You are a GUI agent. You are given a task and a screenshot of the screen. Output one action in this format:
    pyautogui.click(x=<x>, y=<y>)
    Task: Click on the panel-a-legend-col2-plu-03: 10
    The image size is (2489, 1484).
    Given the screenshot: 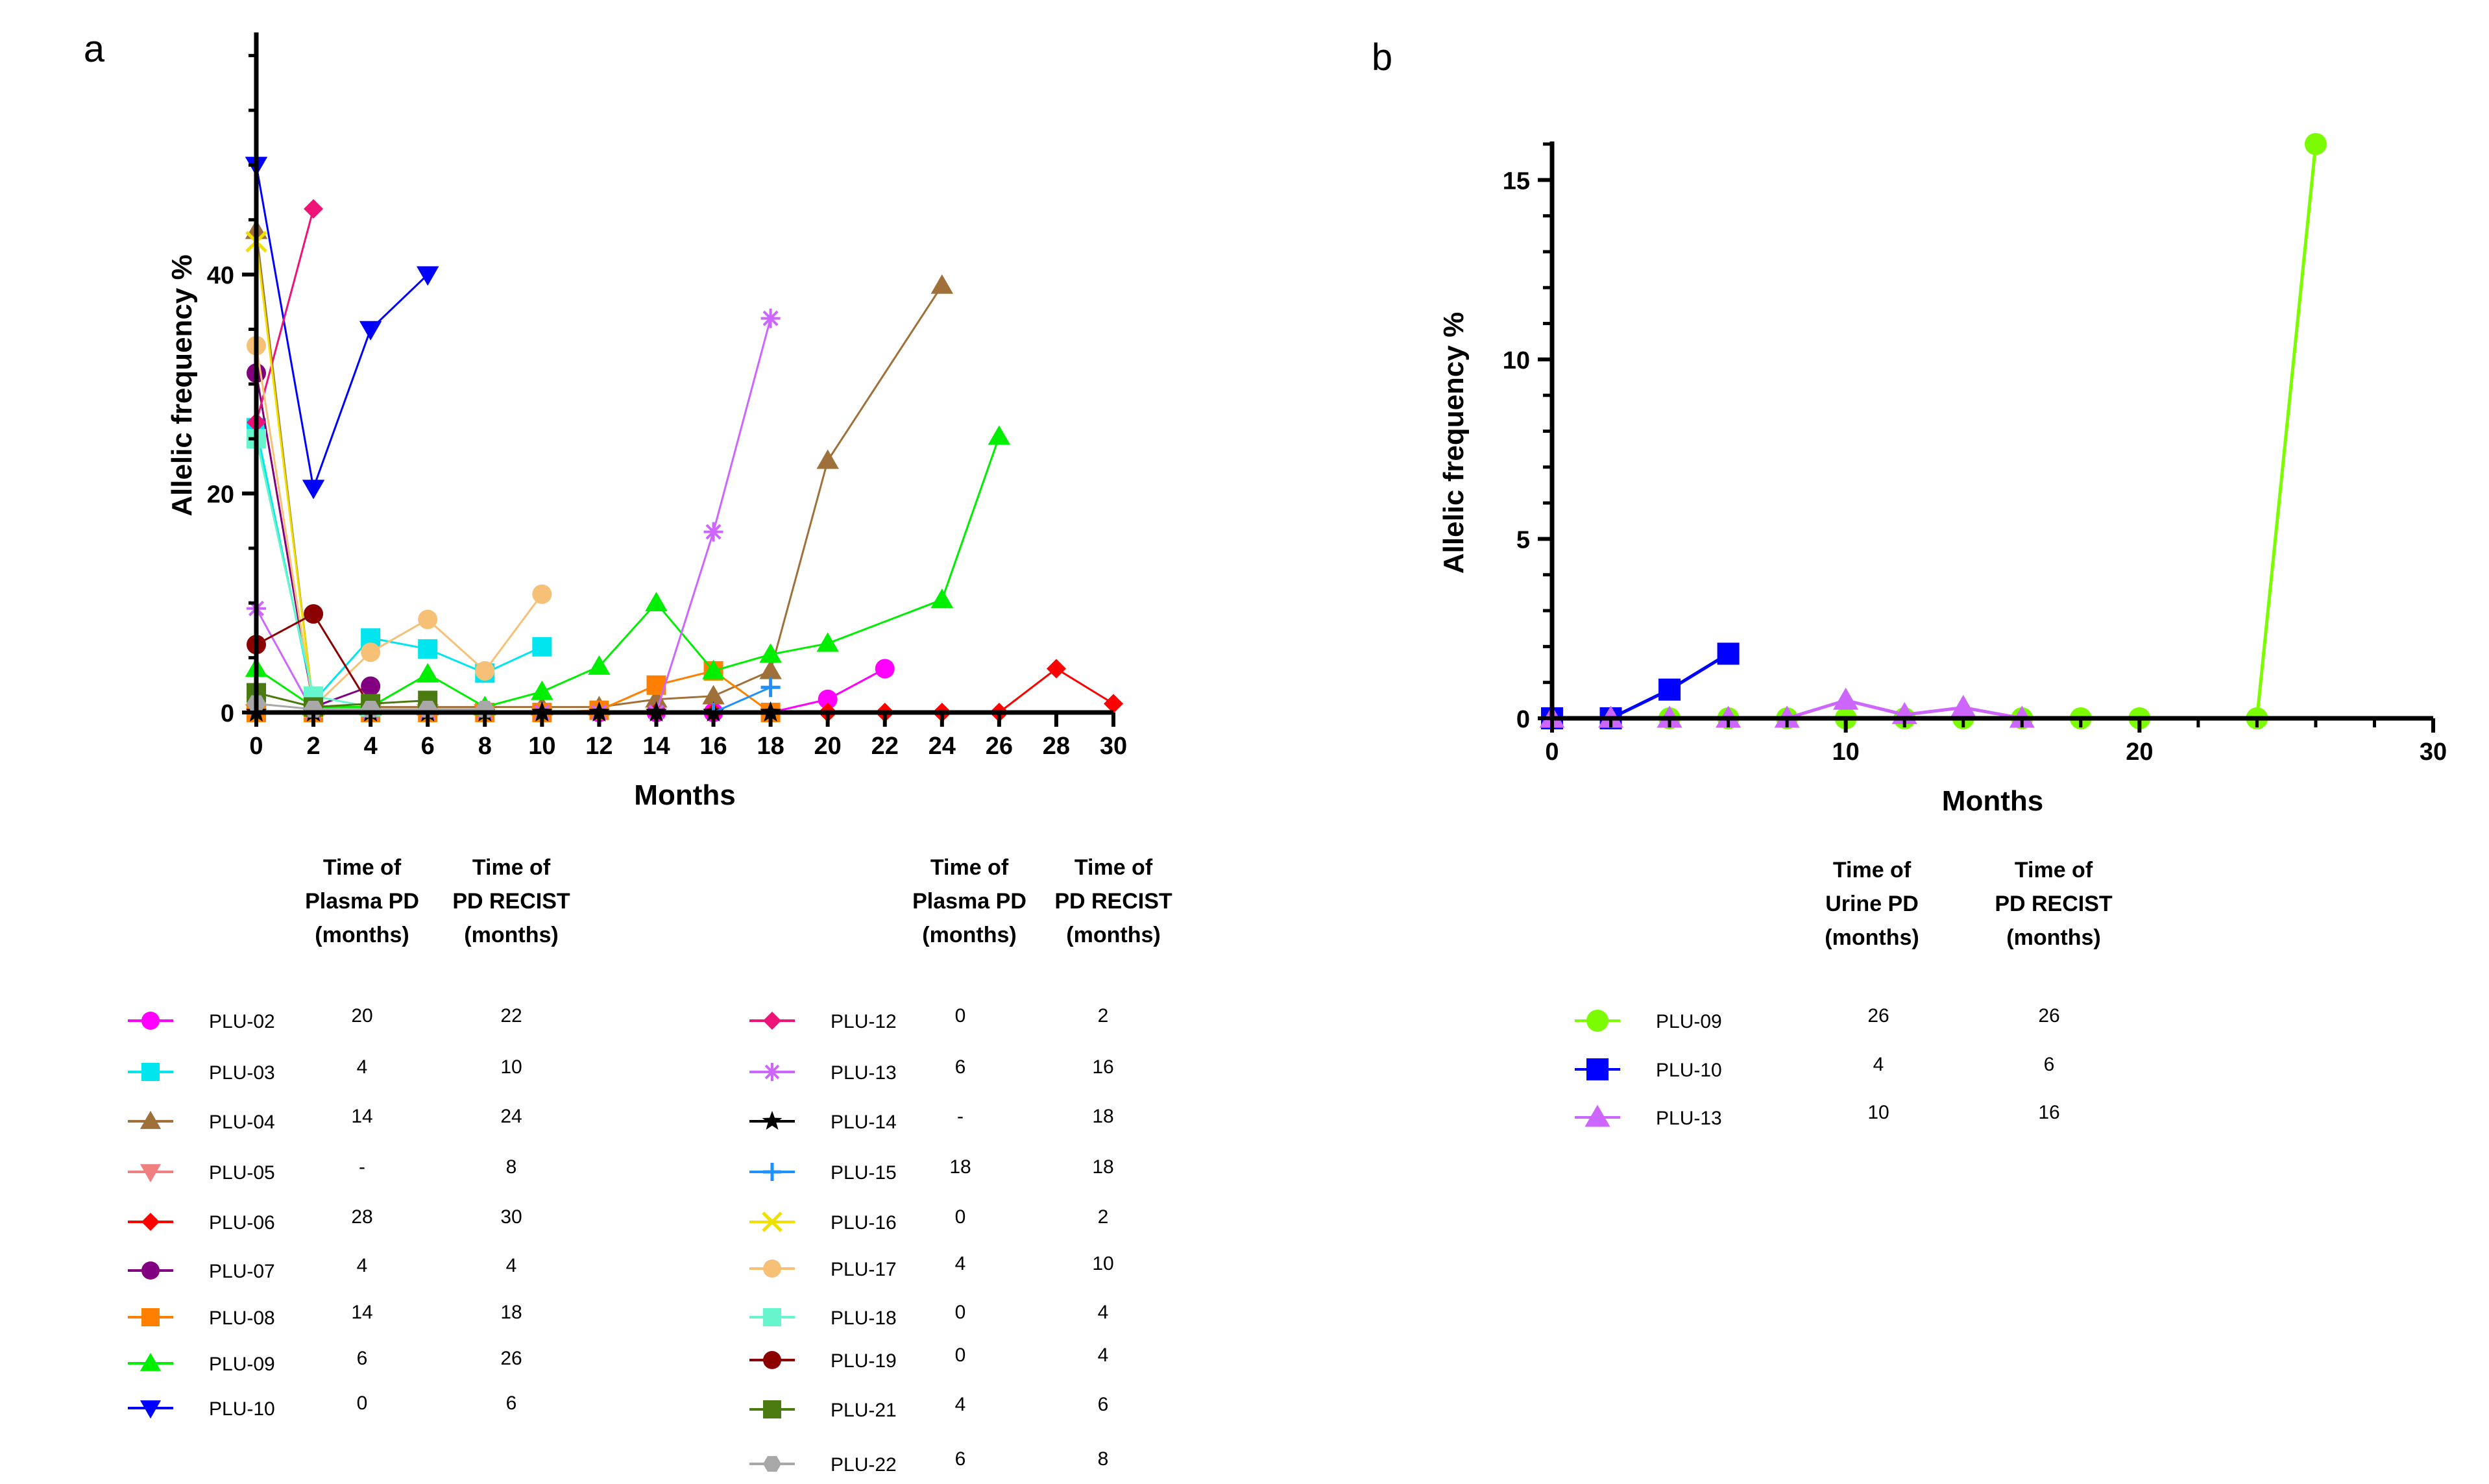 What is the action you would take?
    pyautogui.click(x=511, y=1067)
    